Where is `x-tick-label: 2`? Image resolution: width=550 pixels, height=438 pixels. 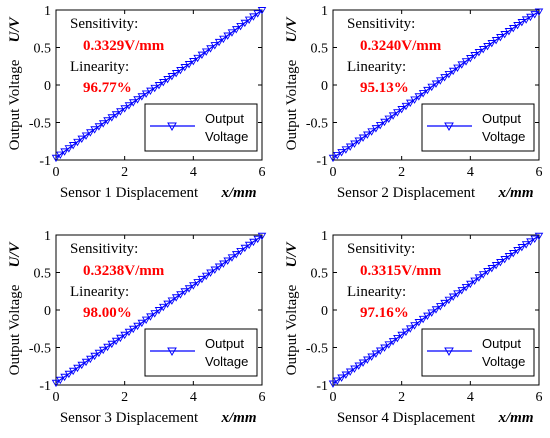
x-tick-label: 2 is located at coordinates (124, 172).